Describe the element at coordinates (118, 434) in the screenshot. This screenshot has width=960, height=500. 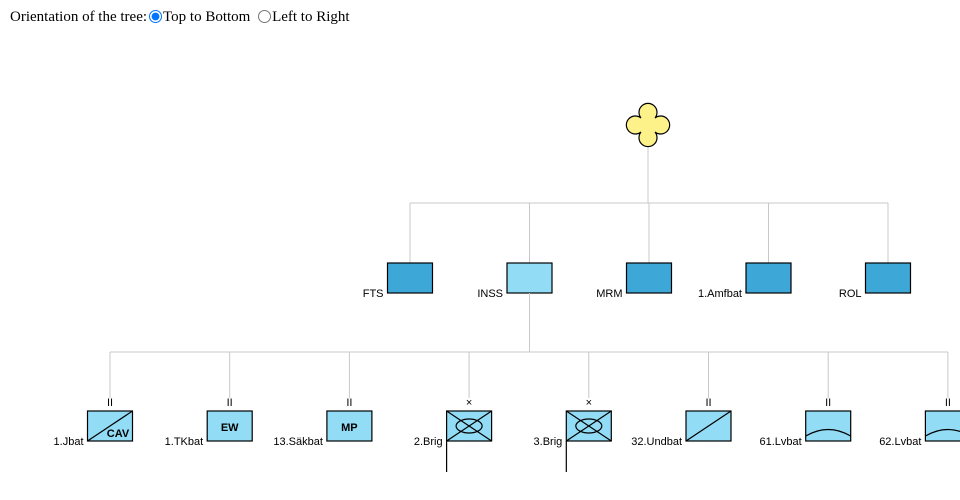
I see `symbol-text: CAV` at that location.